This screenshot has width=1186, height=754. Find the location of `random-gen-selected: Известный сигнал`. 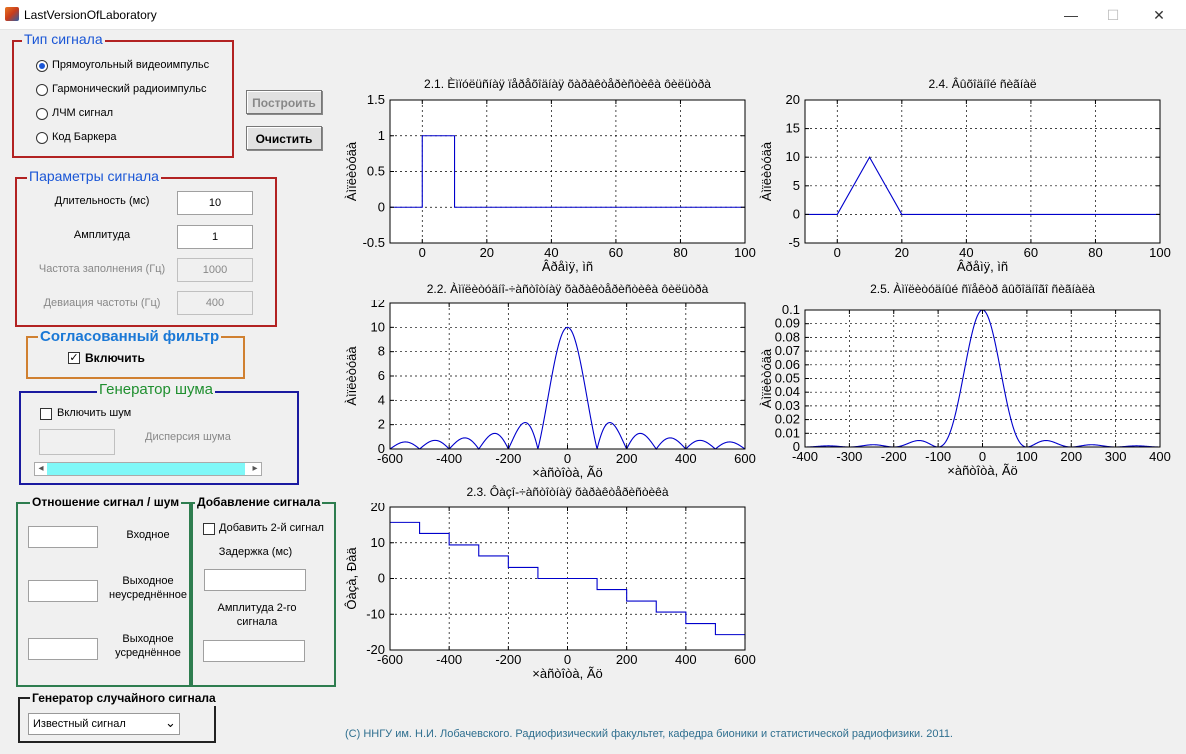

random-gen-selected: Известный сигнал is located at coordinates (79, 724).